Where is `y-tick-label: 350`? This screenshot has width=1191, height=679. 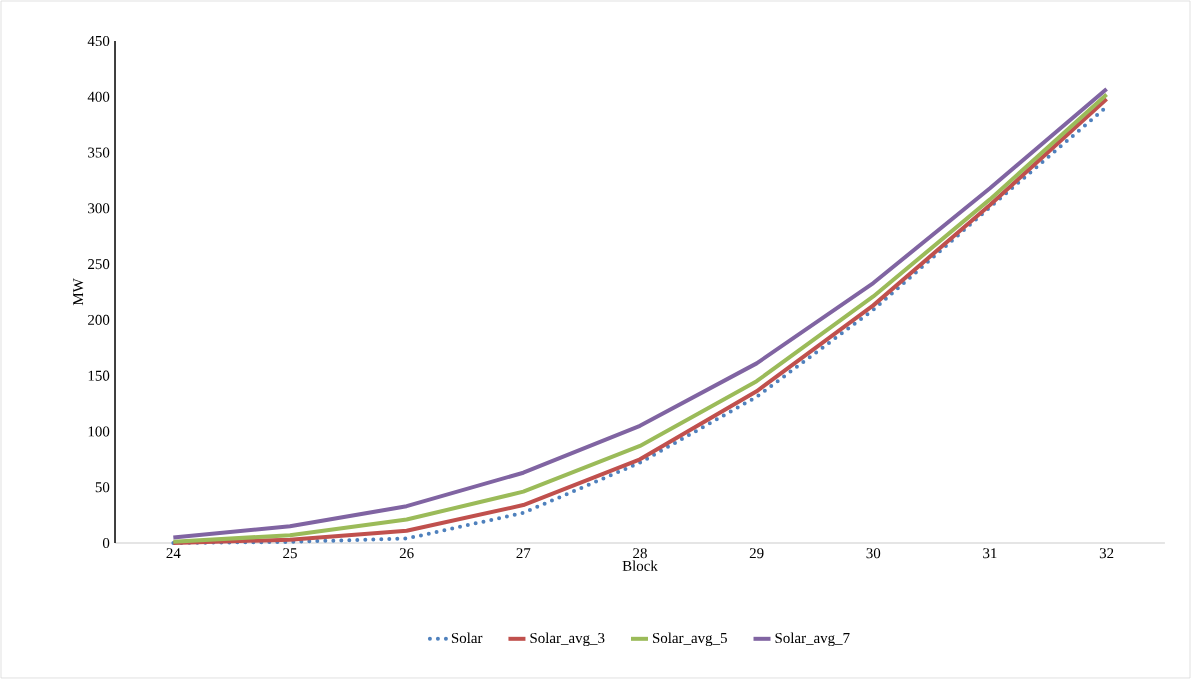
y-tick-label: 350 is located at coordinates (99, 152).